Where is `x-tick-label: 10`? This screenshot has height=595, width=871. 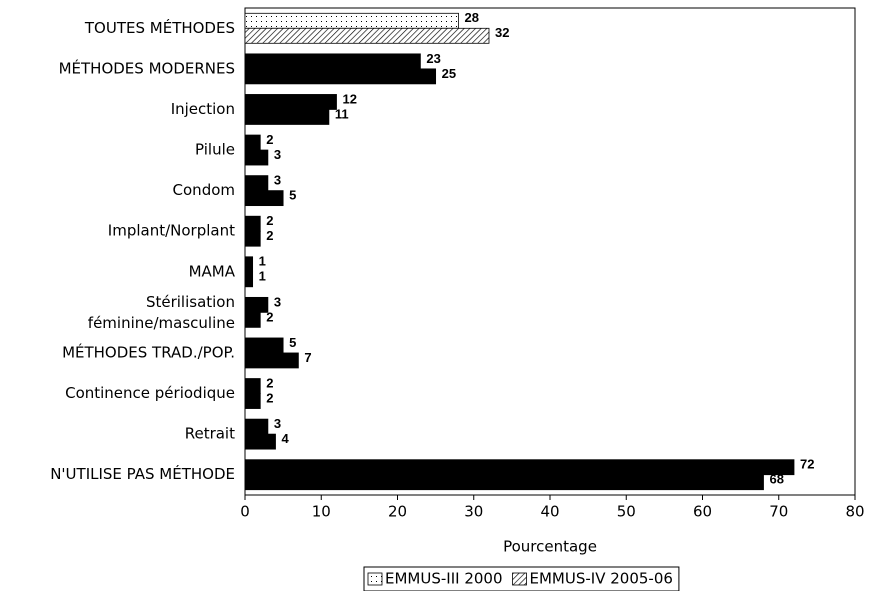 x-tick-label: 10 is located at coordinates (321, 512).